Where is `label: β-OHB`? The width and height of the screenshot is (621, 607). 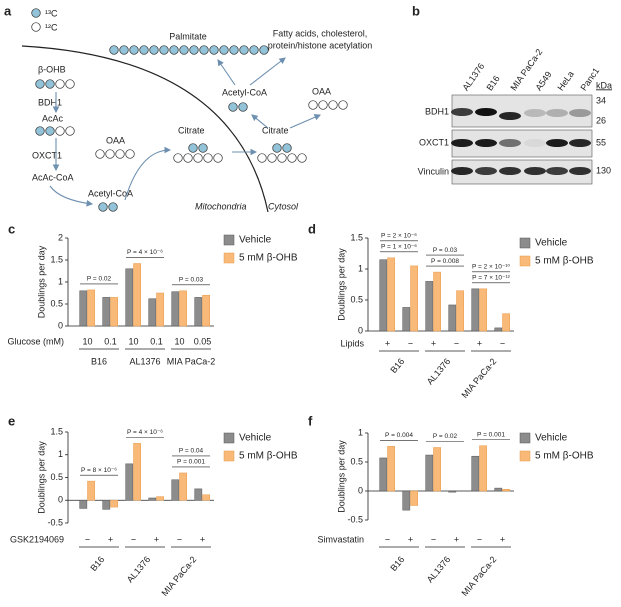
label: β-OHB is located at coordinates (52, 69).